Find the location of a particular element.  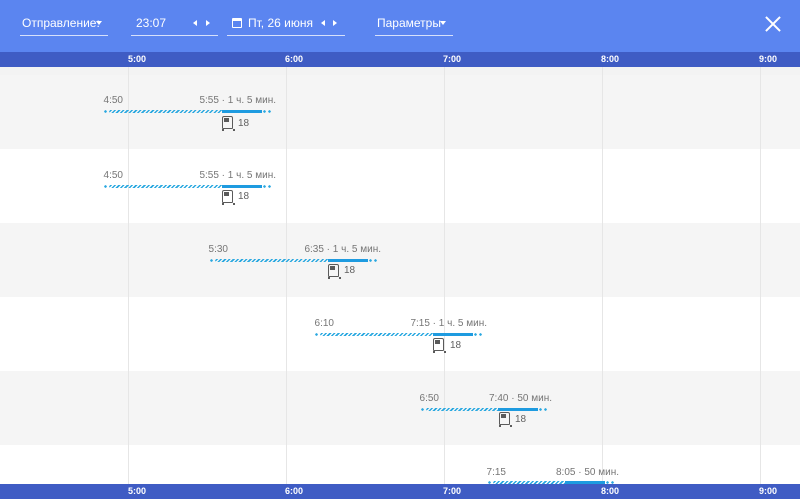

params-dropdown: Параметры is located at coordinates (414, 24).